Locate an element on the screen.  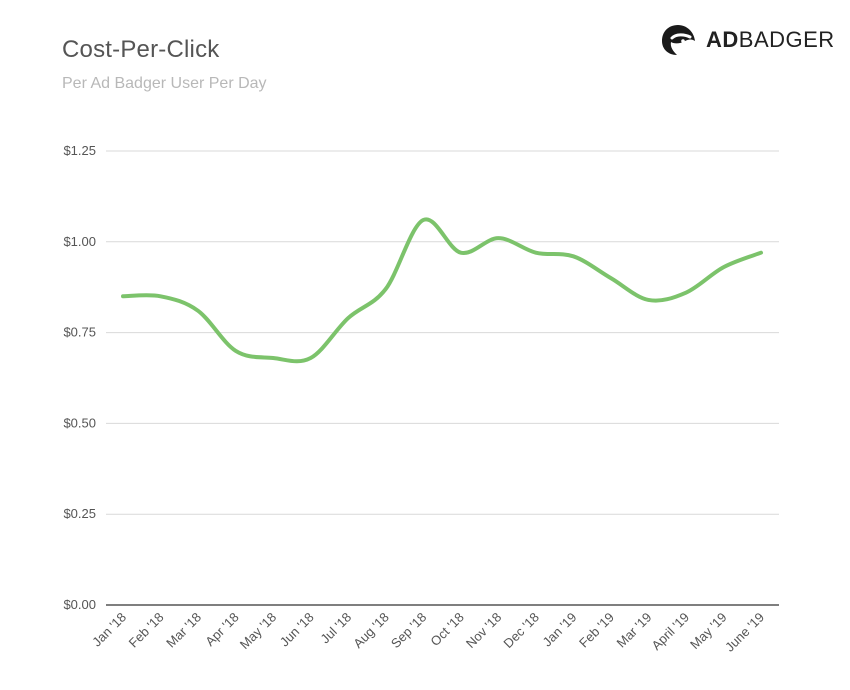
x-tick-label: Feb '18 is located at coordinates (146, 630).